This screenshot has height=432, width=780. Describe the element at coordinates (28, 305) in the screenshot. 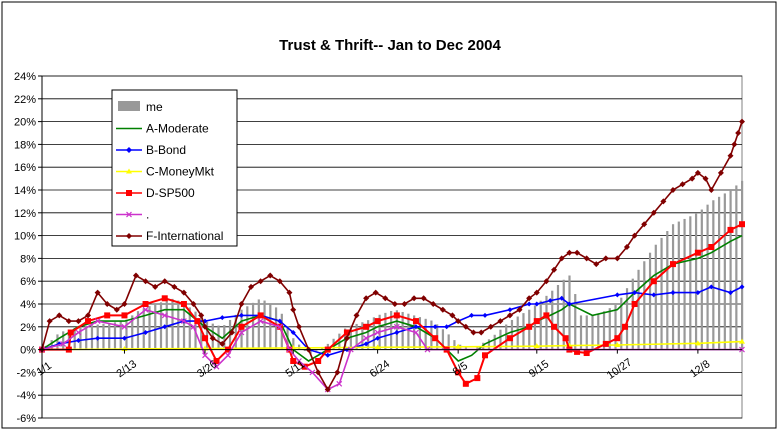

I see `y-tick-label: 4%` at that location.